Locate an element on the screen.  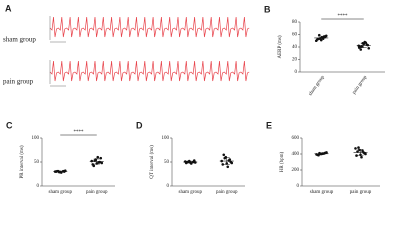
panel-letter: D is located at coordinates (139, 125).